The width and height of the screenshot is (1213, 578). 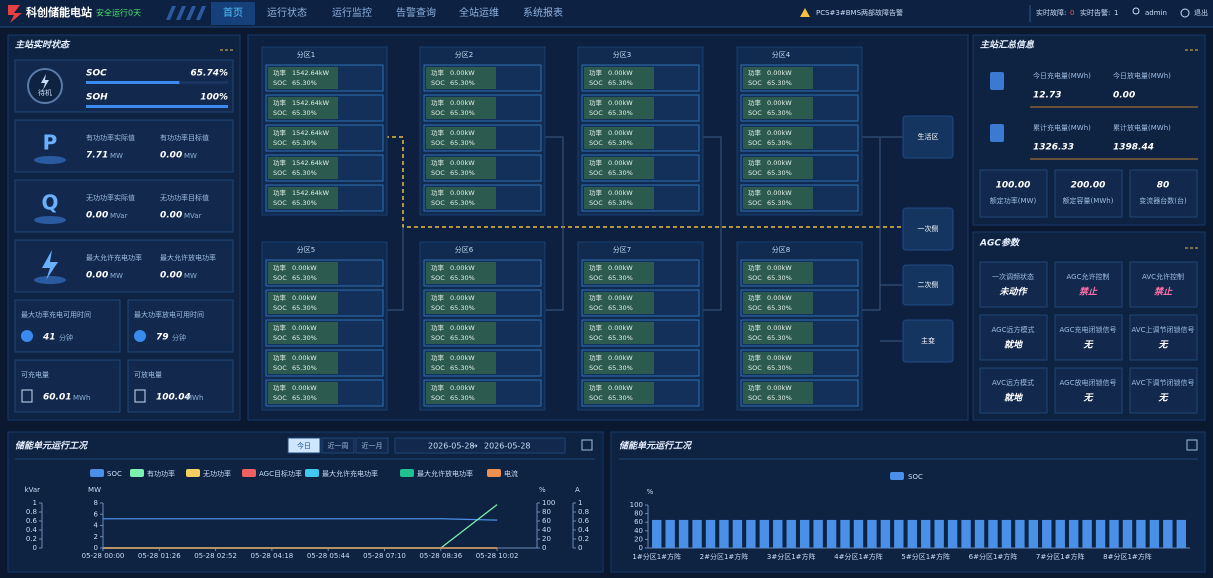 What do you see at coordinates (1014, 345) in the screenshot?
I see `agc-value: 就地` at bounding box center [1014, 345].